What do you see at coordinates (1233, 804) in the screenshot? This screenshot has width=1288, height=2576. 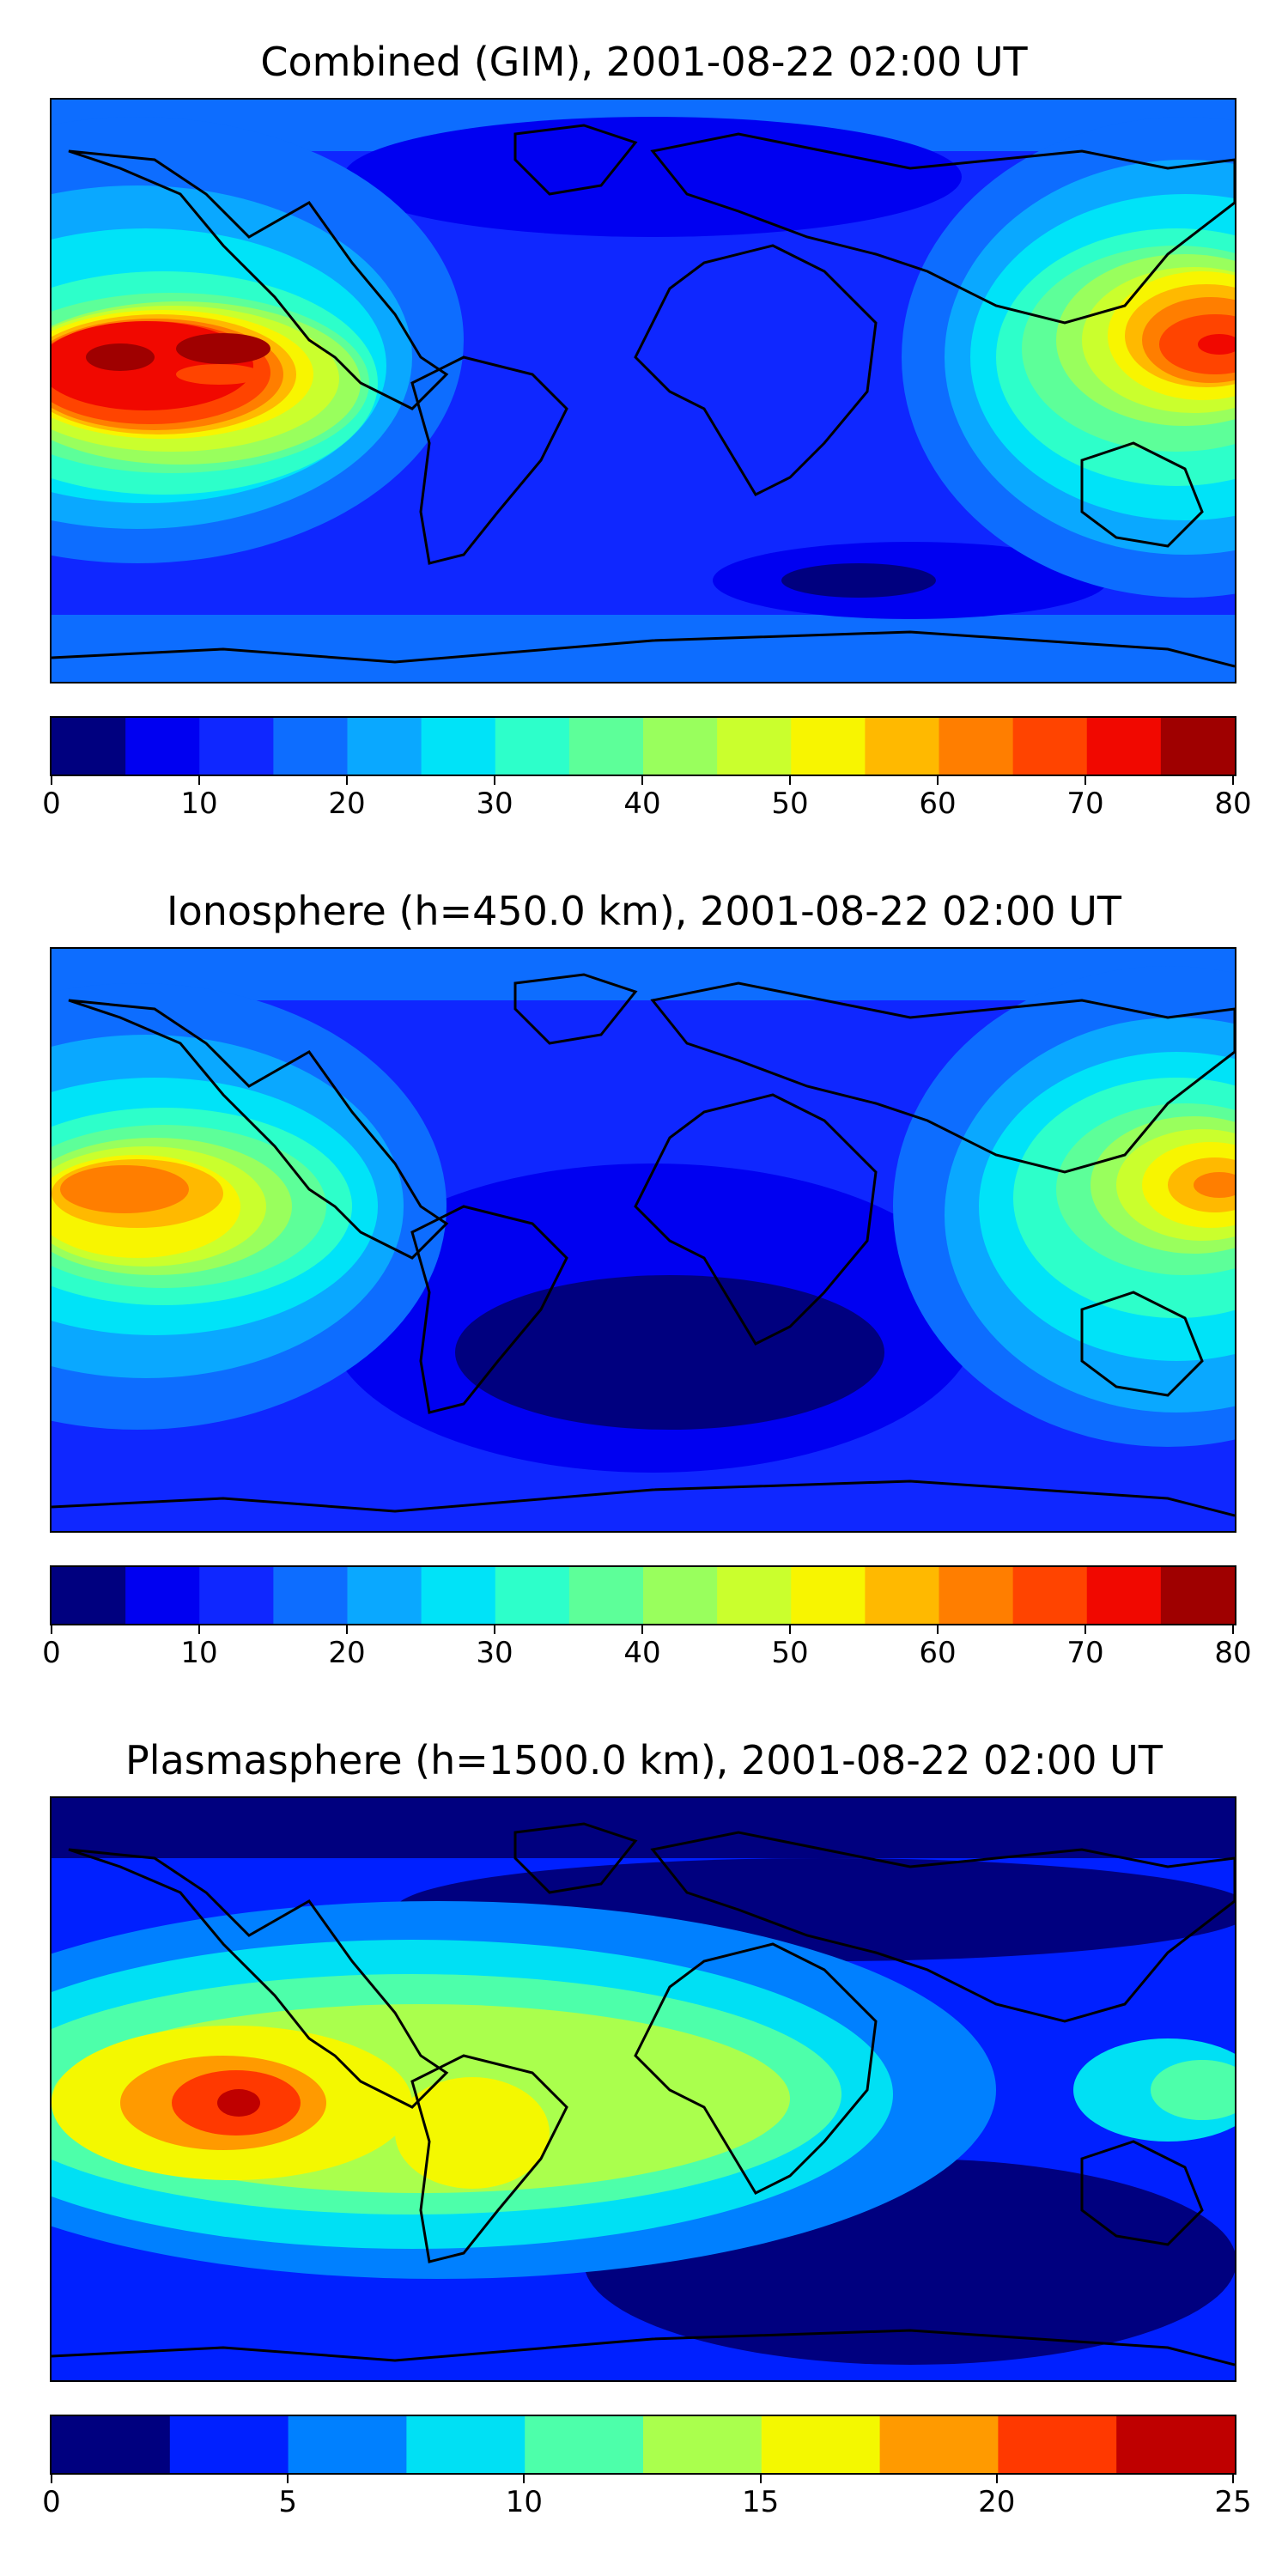 I see `colorbar-tick-label: 80` at bounding box center [1233, 804].